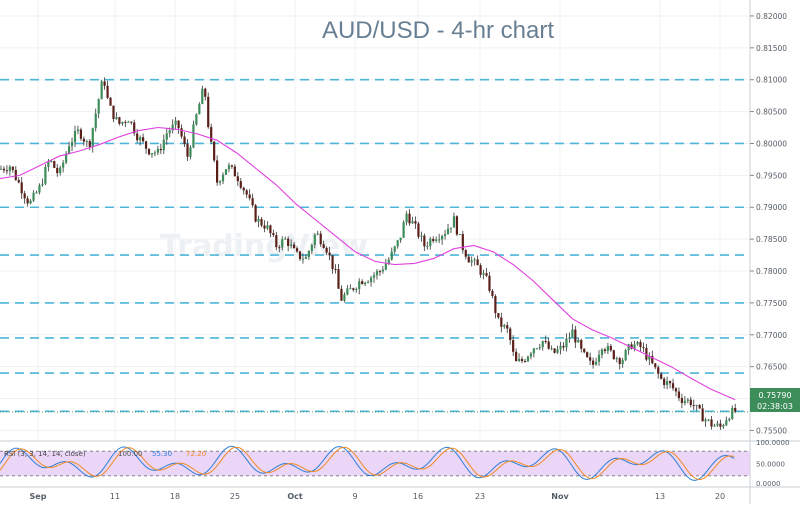 Image resolution: width=800 pixels, height=509 pixels. I want to click on current-price-tag: 0.75790 02:38:03, so click(775, 400).